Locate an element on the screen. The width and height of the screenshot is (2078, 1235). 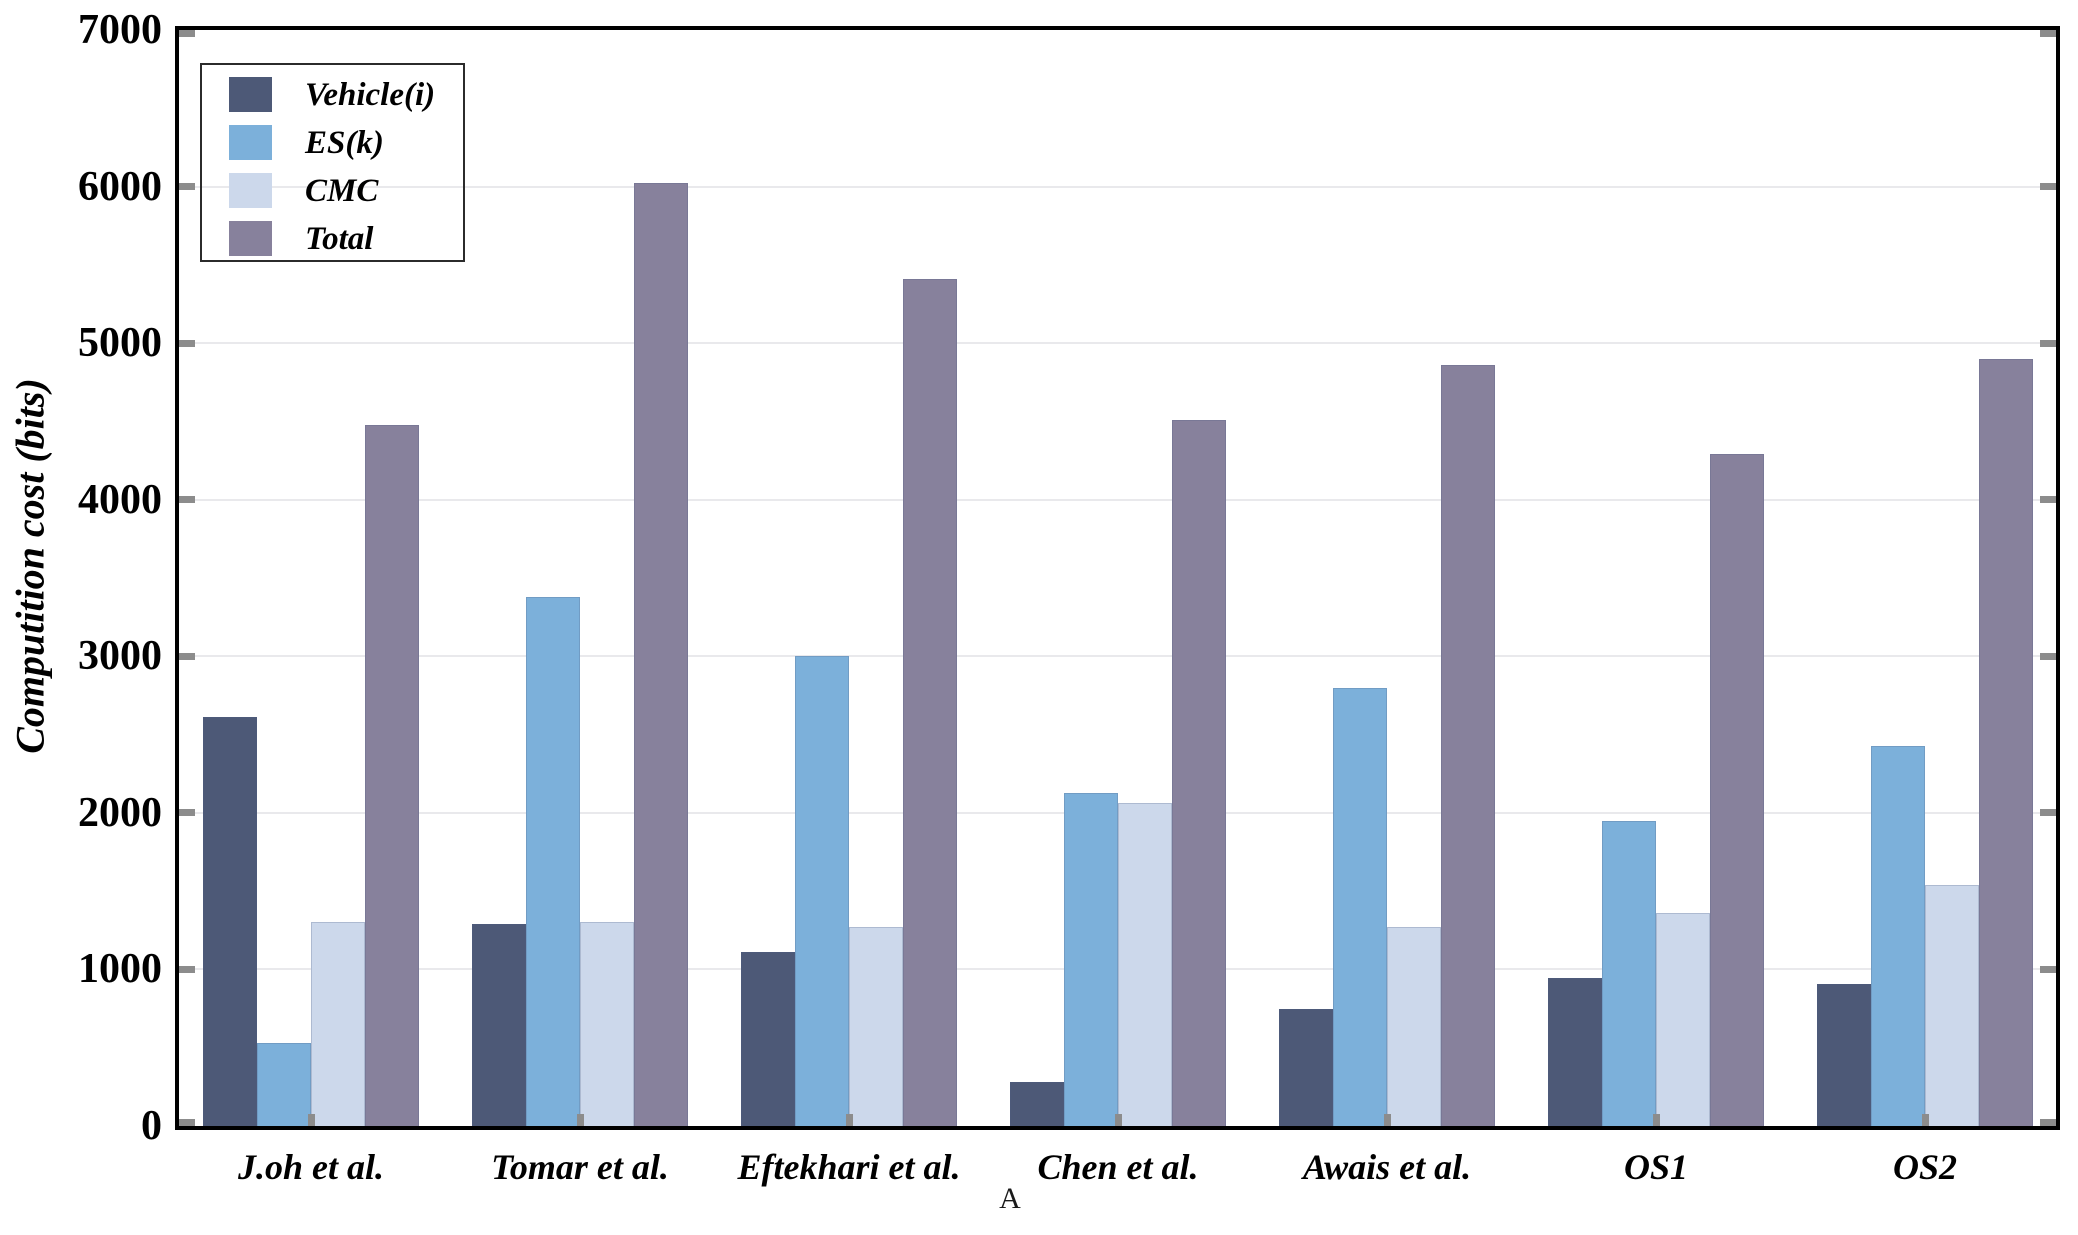
bar-es-k-os1 is located at coordinates (1629, 973).